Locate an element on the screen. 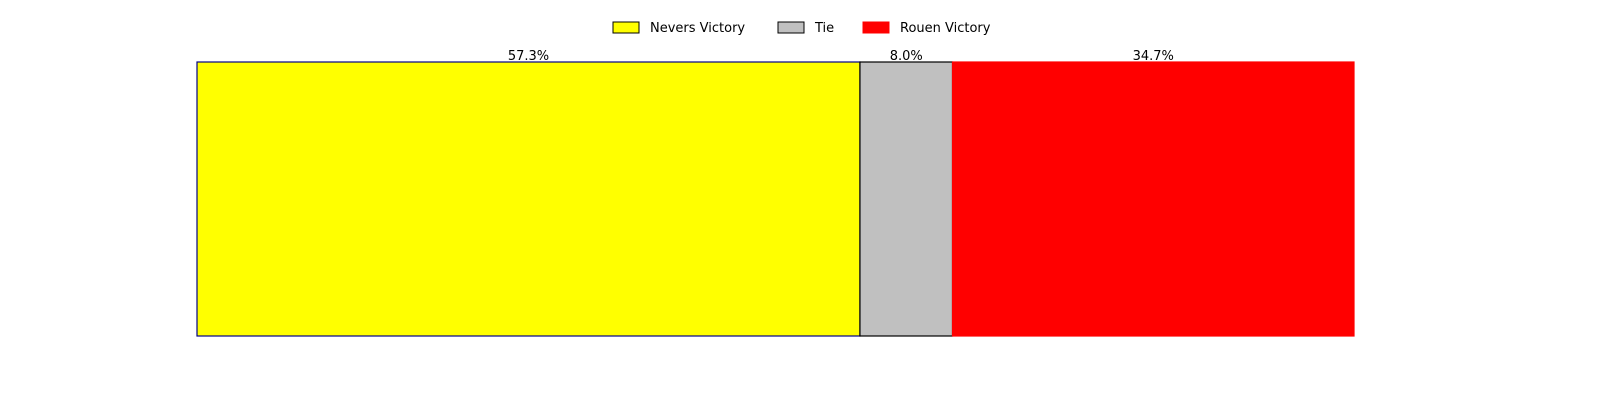 The image size is (1600, 400). data-label-rouen-victory: 34.7% is located at coordinates (1153, 56).